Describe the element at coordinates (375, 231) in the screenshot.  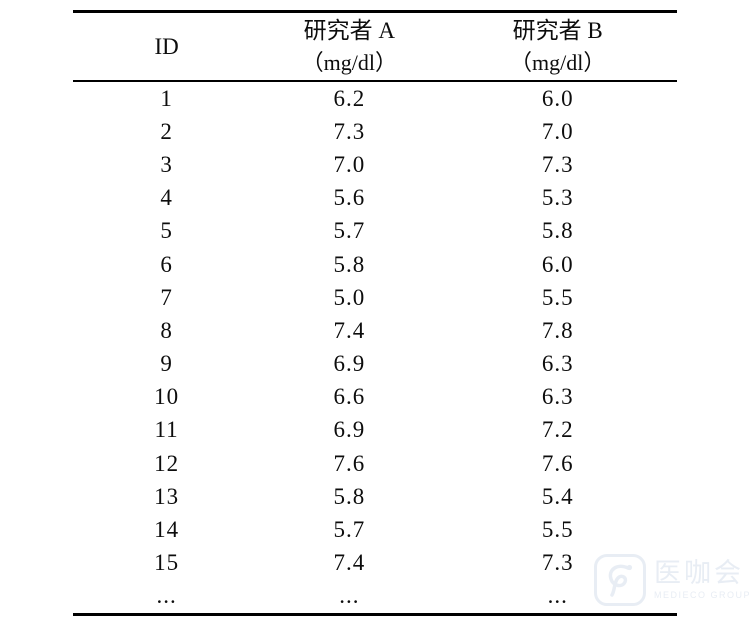
I see `table-row: 5 5.7 5.8` at that location.